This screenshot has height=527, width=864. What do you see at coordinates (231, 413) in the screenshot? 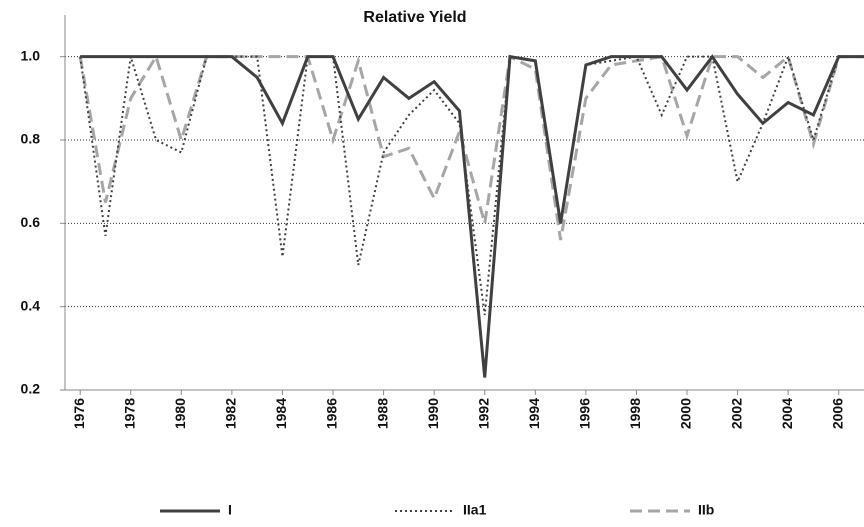
I see `x-tick-label: 1982` at bounding box center [231, 413].